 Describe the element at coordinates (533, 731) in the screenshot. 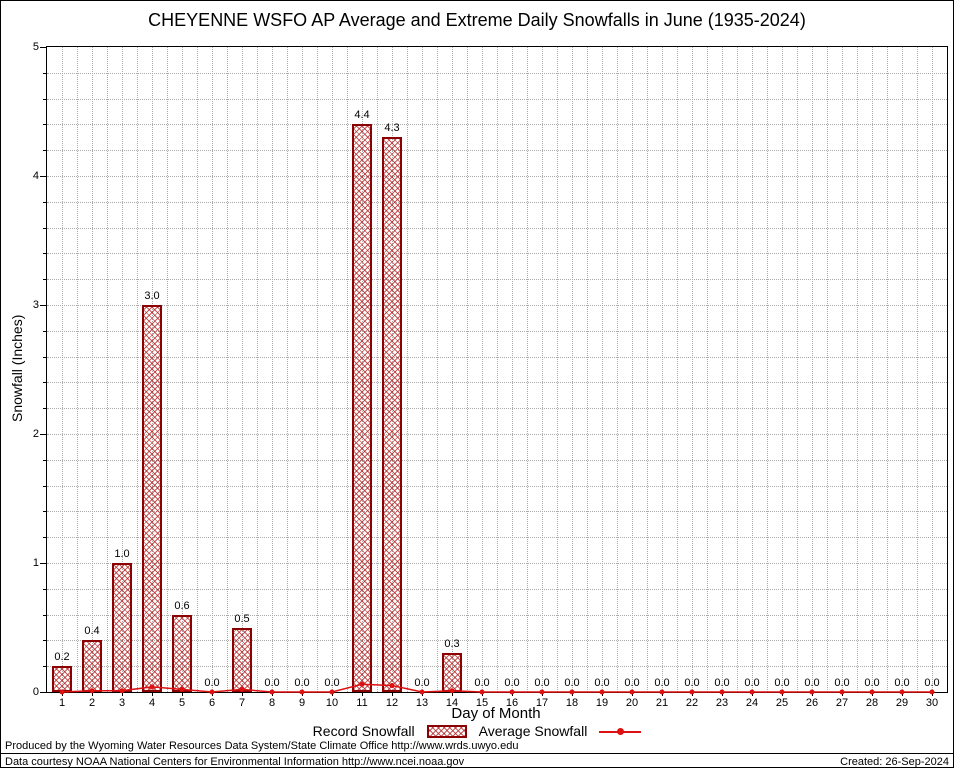

I see `legend-average-label: Average Snowfall` at that location.